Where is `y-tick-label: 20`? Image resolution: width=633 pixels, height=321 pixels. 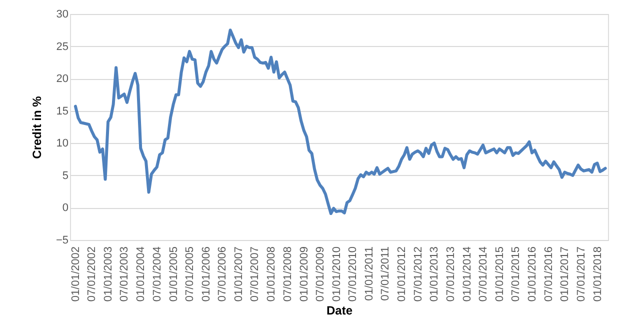
y-tick-label: 20 is located at coordinates (62, 79).